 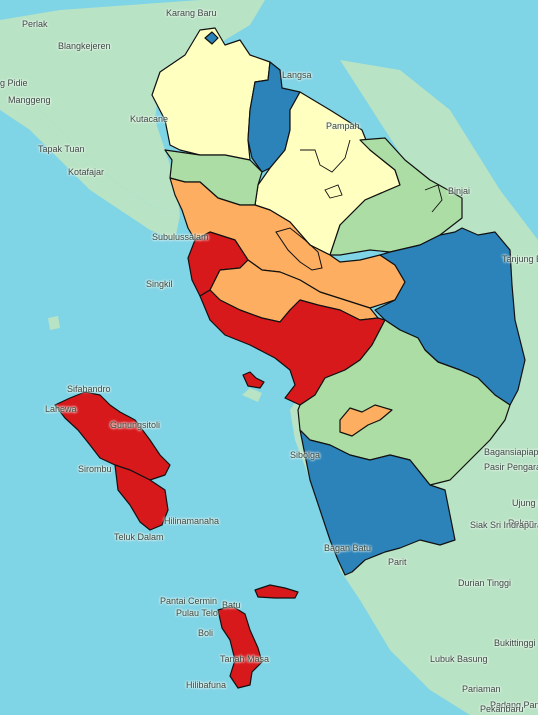 What do you see at coordinates (141, 497) in the screenshot?
I see `region-nias-south` at bounding box center [141, 497].